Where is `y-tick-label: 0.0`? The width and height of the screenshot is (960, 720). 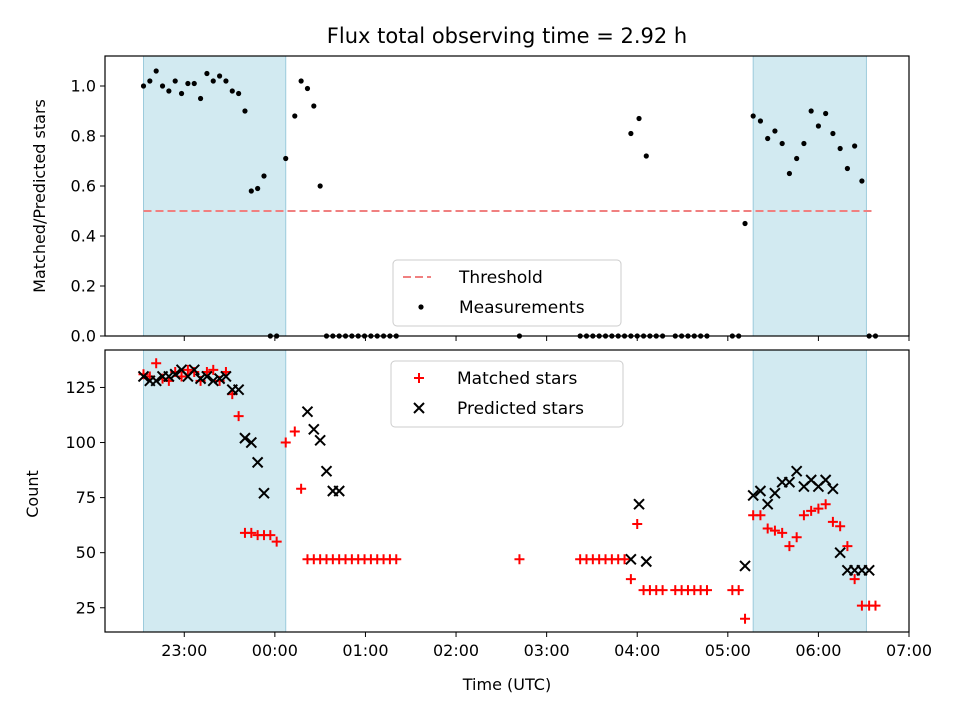 y-tick-label: 0.0 is located at coordinates (83, 336).